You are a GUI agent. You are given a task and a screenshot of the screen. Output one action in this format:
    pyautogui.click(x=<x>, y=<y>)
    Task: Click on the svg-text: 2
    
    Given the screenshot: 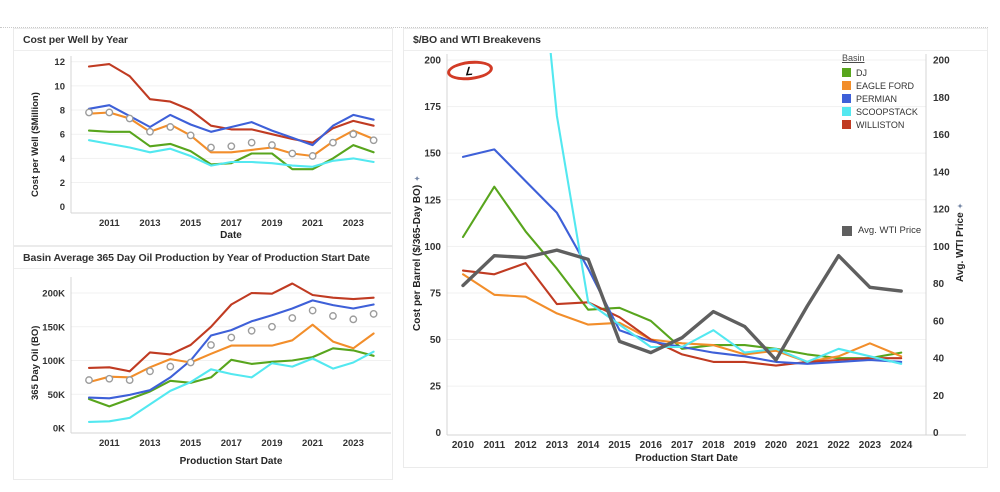 What is the action you would take?
    pyautogui.click(x=62, y=183)
    